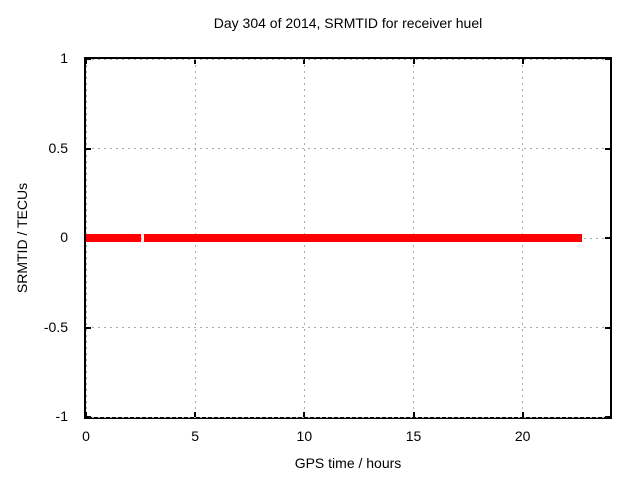 Image resolution: width=640 pixels, height=480 pixels. Describe the element at coordinates (86, 436) in the screenshot. I see `x-tick-label: 0` at that location.